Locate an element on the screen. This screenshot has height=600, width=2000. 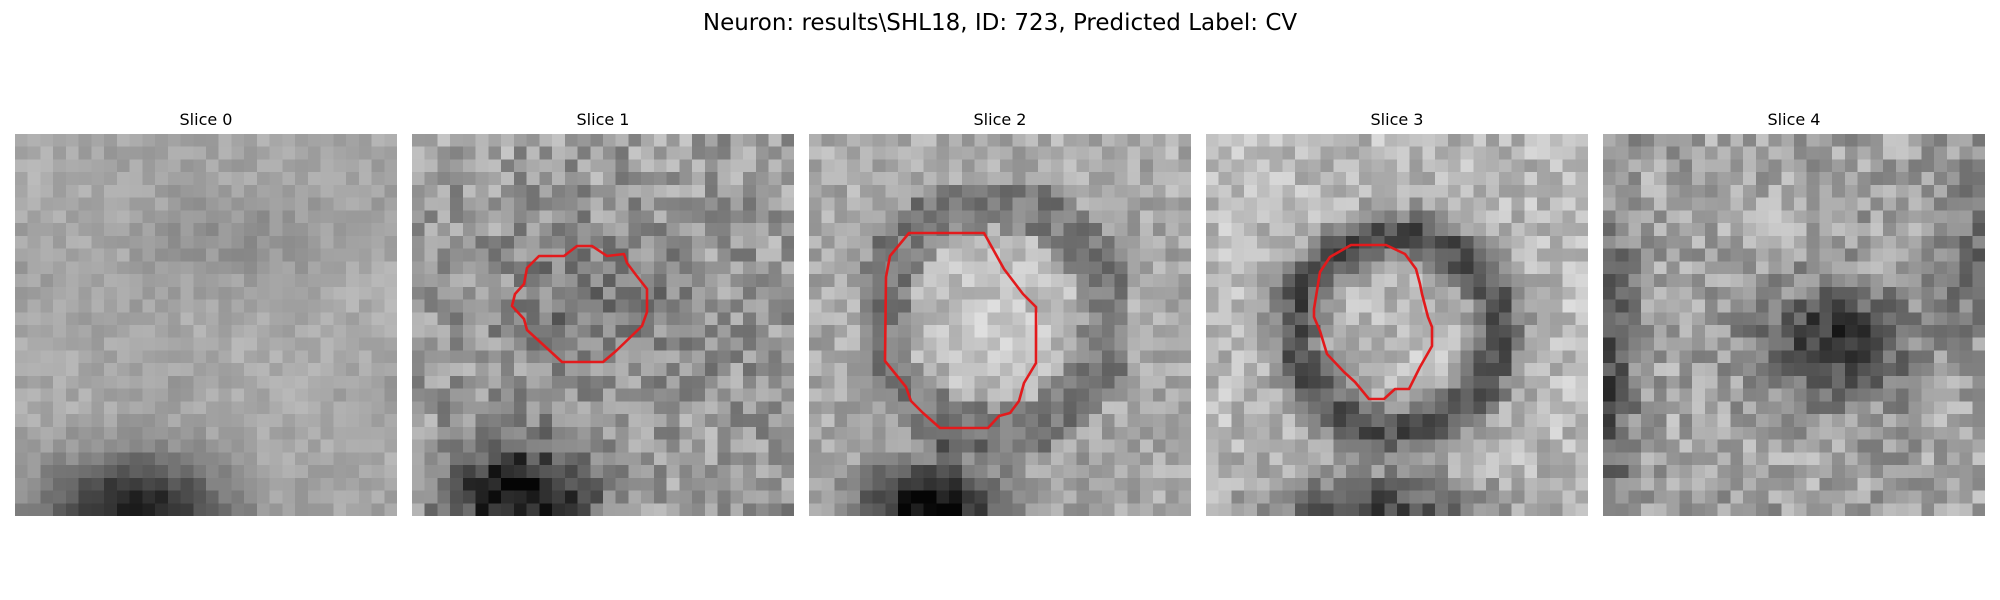
slice-2-image is located at coordinates (1000, 325).